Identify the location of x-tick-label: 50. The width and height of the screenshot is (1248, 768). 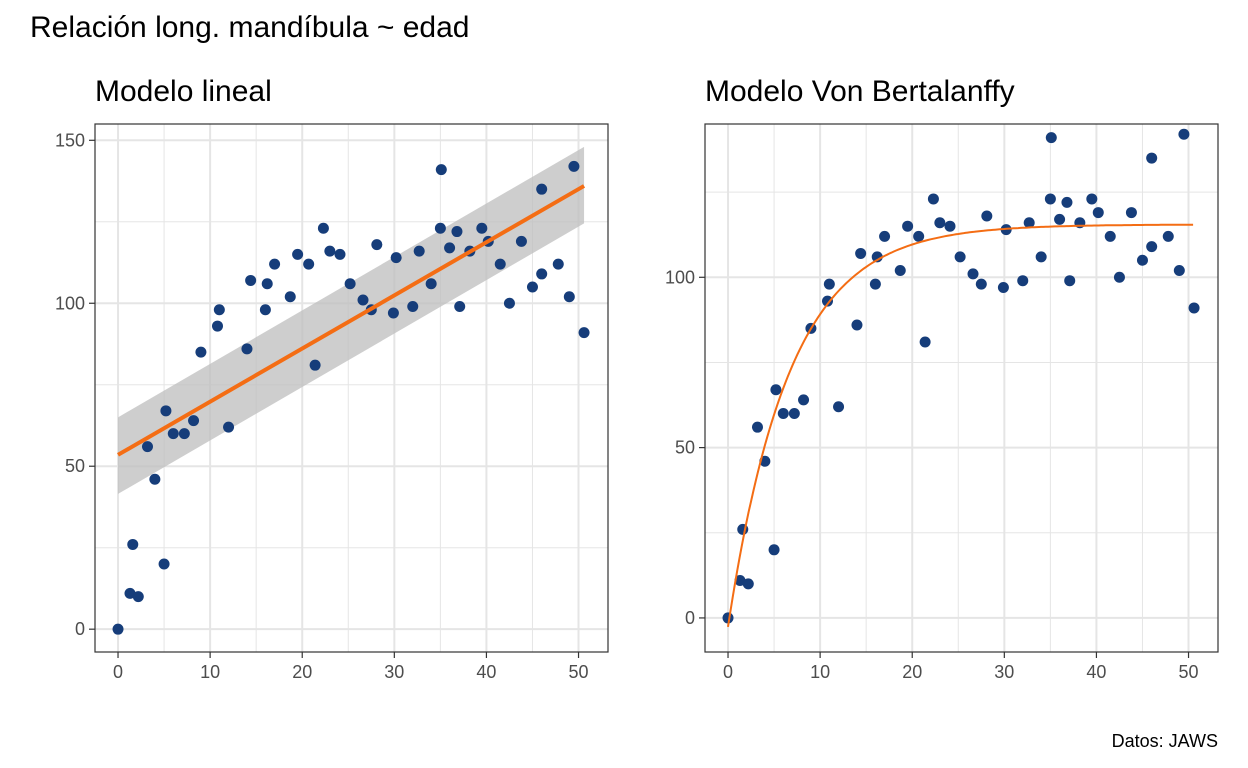
(579, 672).